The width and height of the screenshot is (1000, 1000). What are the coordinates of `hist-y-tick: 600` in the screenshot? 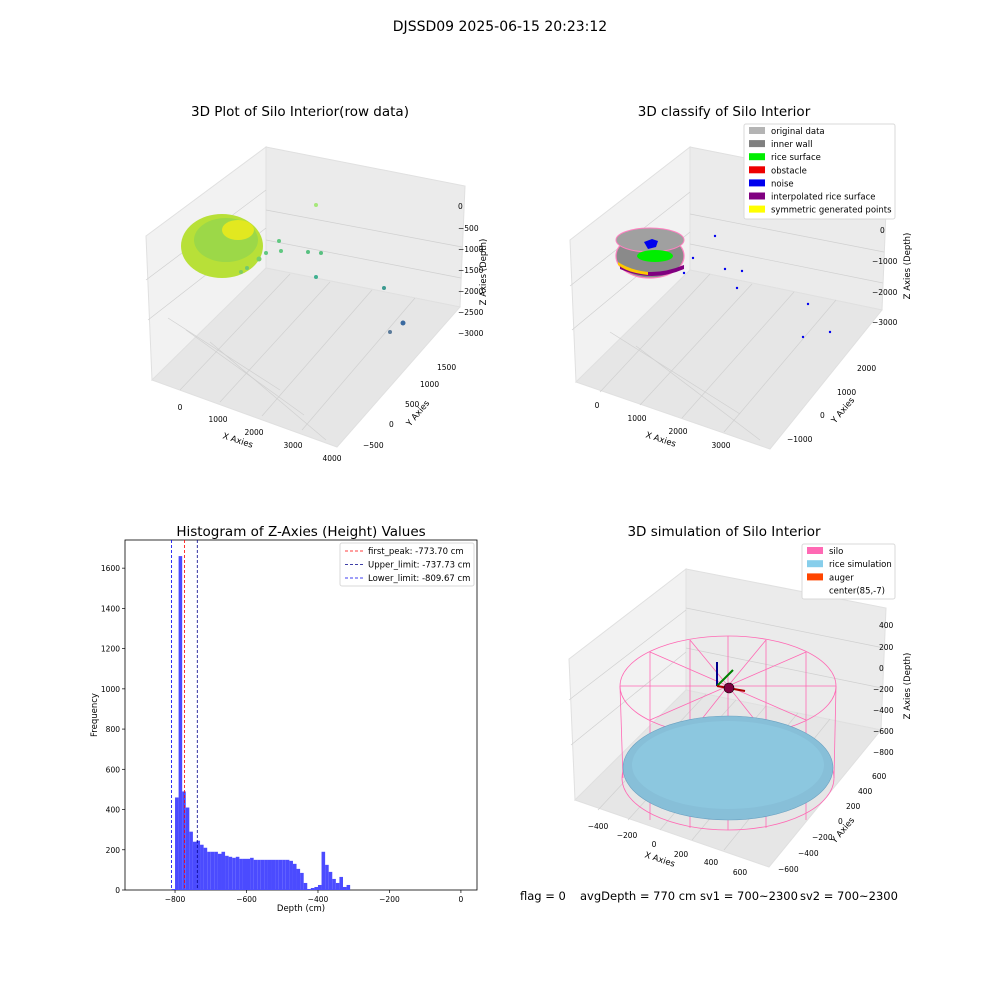 It's located at (113, 769).